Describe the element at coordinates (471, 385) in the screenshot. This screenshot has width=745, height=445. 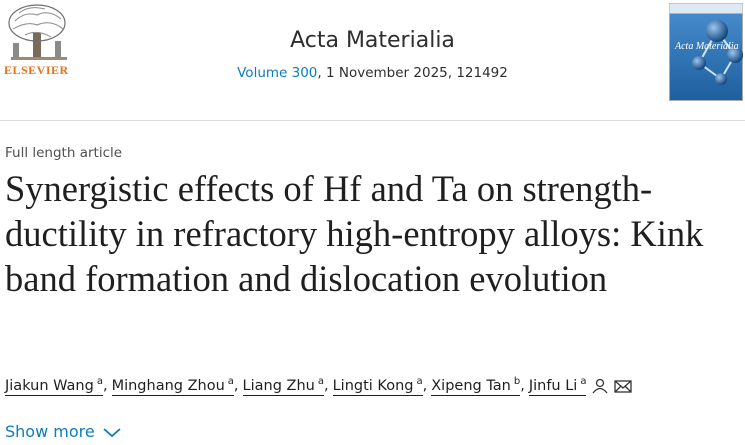
I see `author-name: Xipeng Tan` at that location.